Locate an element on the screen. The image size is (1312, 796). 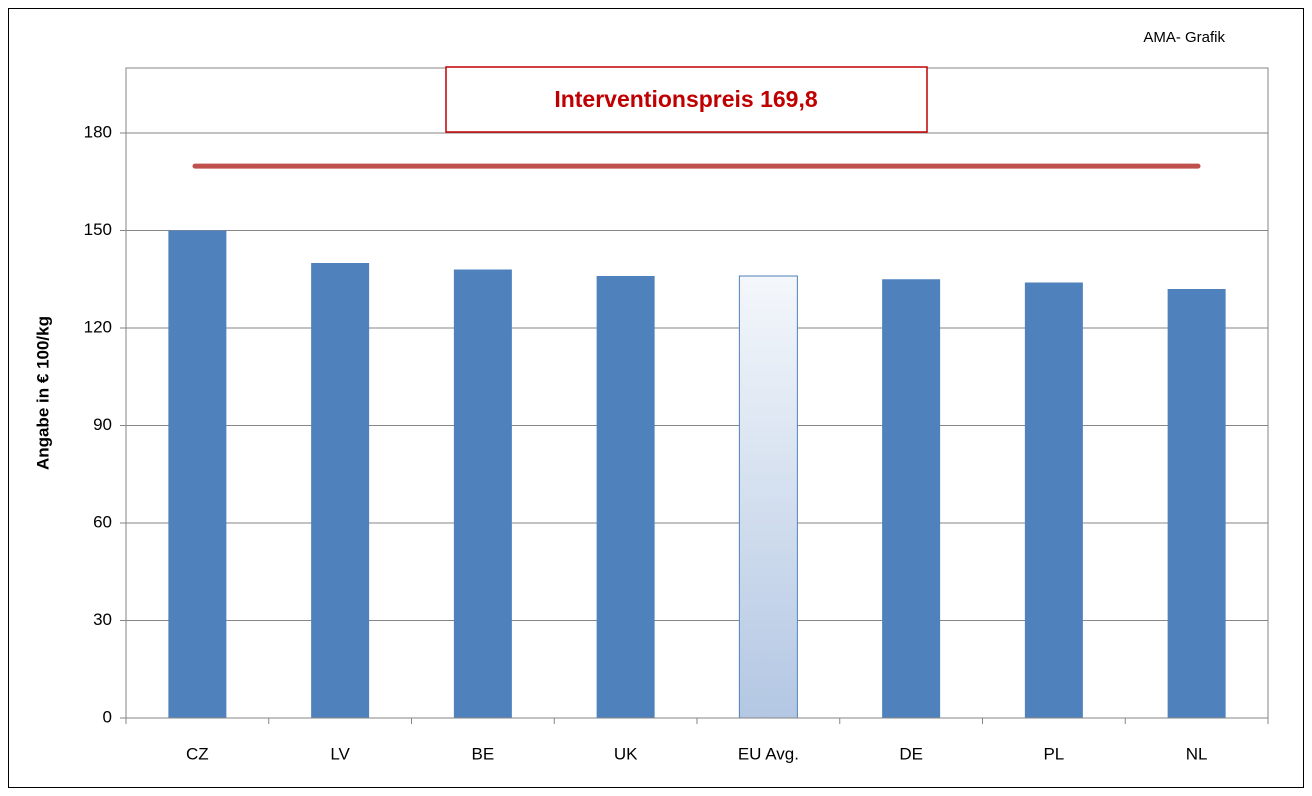
annotation: Interventionspreis 169,8 is located at coordinates (686, 99).